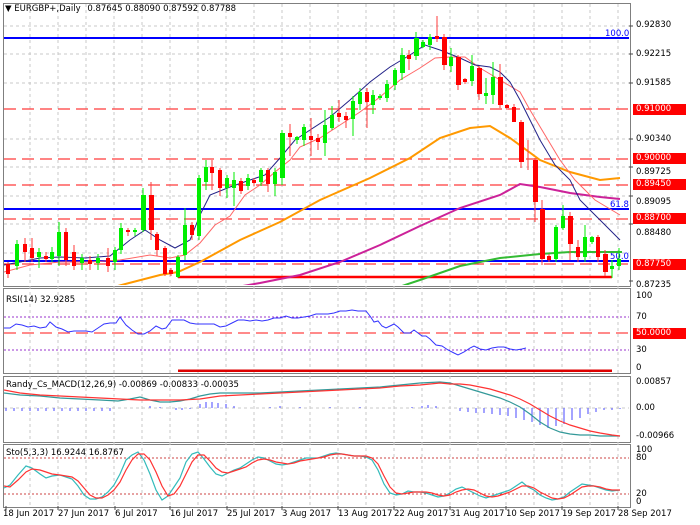 The width and height of the screenshot is (700, 525). Describe the element at coordinates (641, 494) in the screenshot. I see `stoch-tick: 20` at that location.